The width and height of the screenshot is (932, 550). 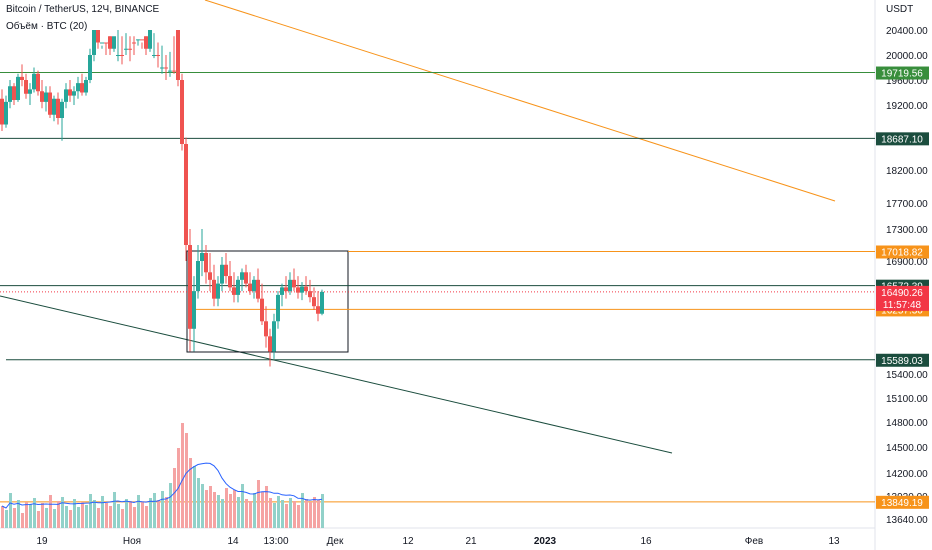 I want to click on price-level-label: 16257.30, so click(x=902, y=310).